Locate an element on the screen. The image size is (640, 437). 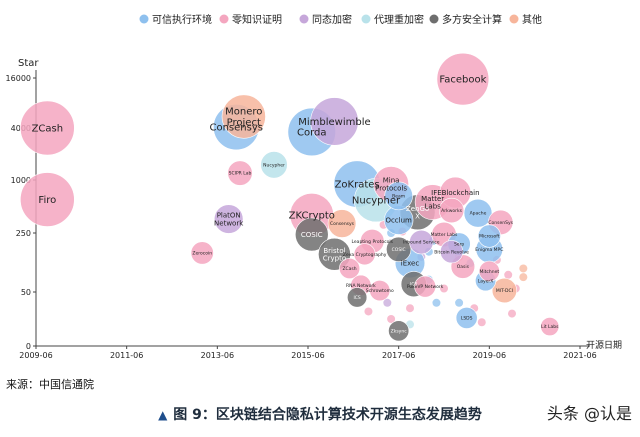
data-label: Oasis is located at coordinates (463, 267).